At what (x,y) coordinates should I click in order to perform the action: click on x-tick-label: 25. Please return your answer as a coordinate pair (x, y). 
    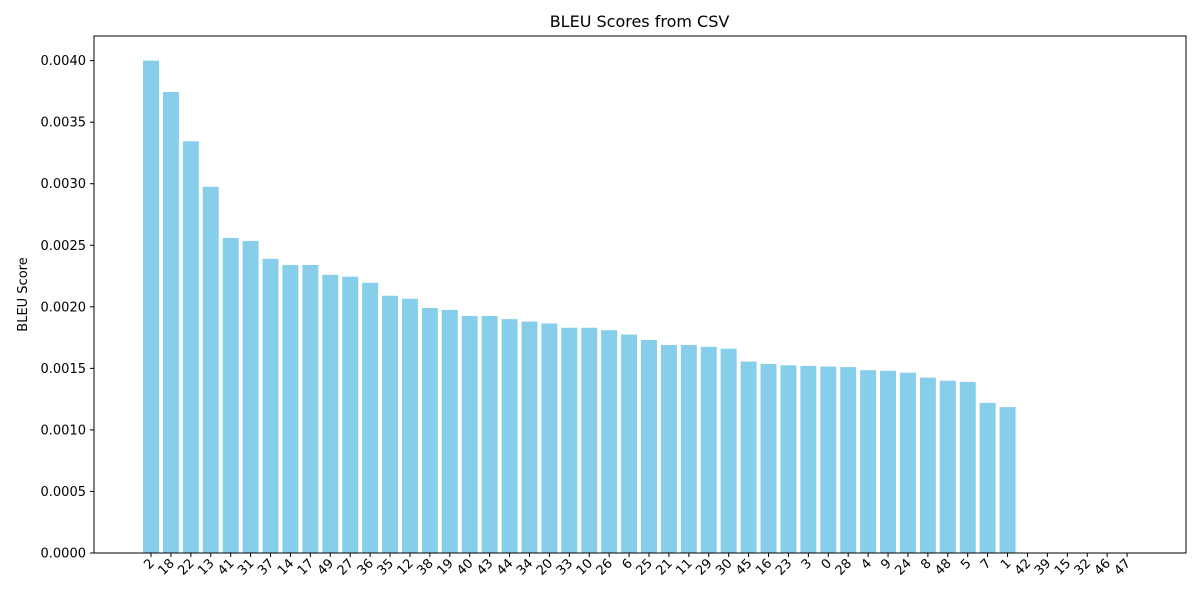
    Looking at the image, I should click on (645, 567).